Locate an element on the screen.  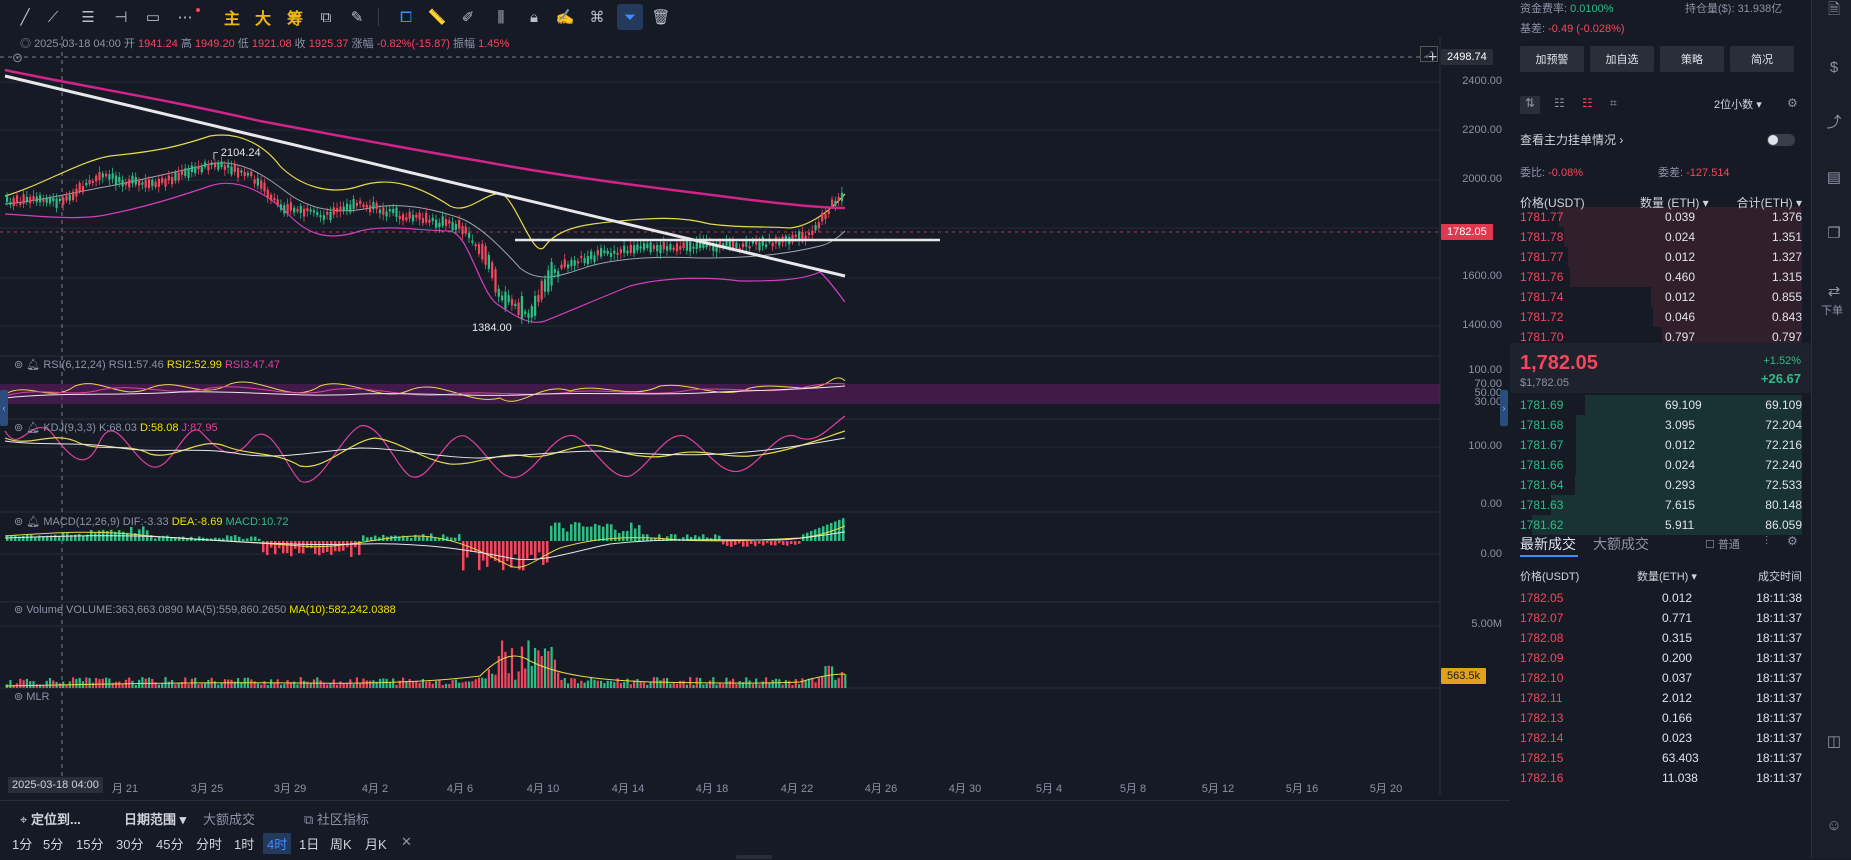
ask-row: 1781.70 0.797 0.797 is located at coordinates (1661, 337).